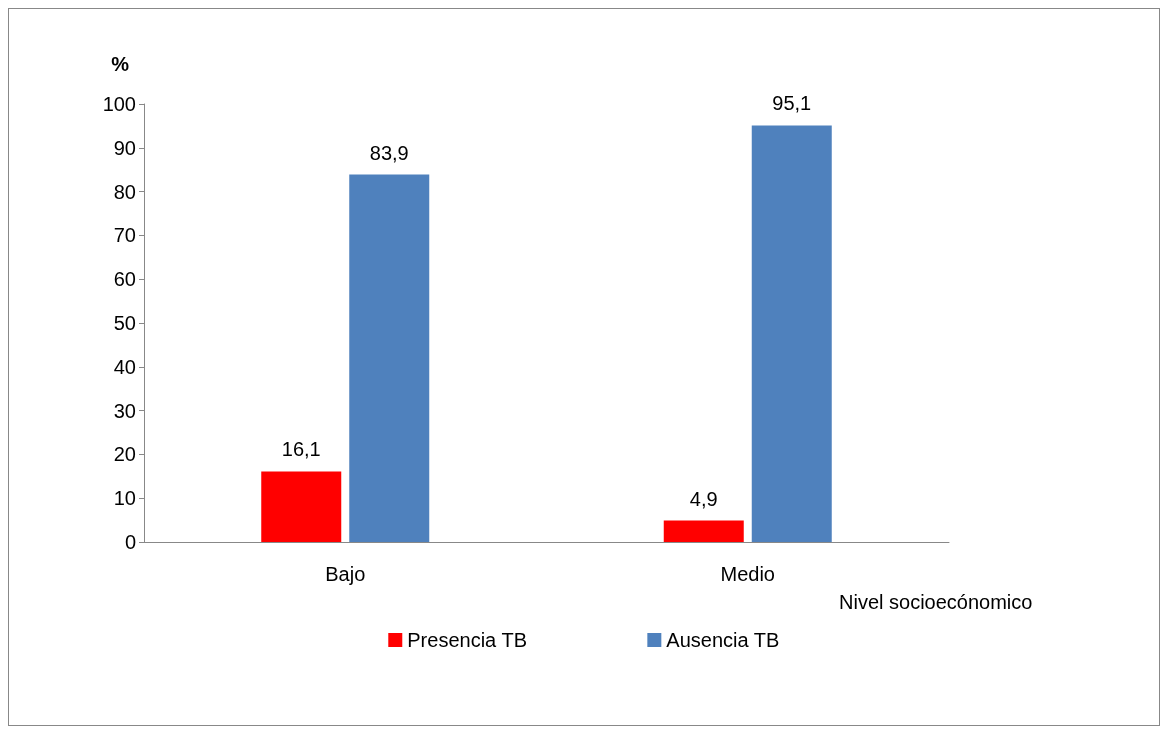 This screenshot has height=734, width=1172. Describe the element at coordinates (301, 449) in the screenshot. I see `data-label: 16,1` at that location.